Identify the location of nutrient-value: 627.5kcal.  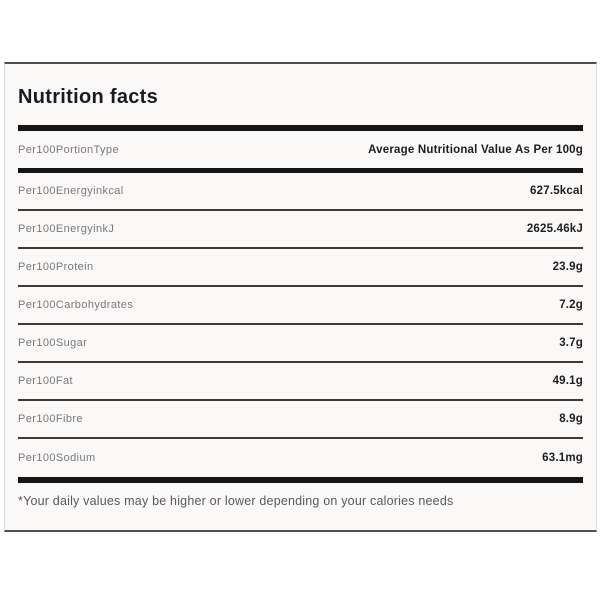
(556, 191).